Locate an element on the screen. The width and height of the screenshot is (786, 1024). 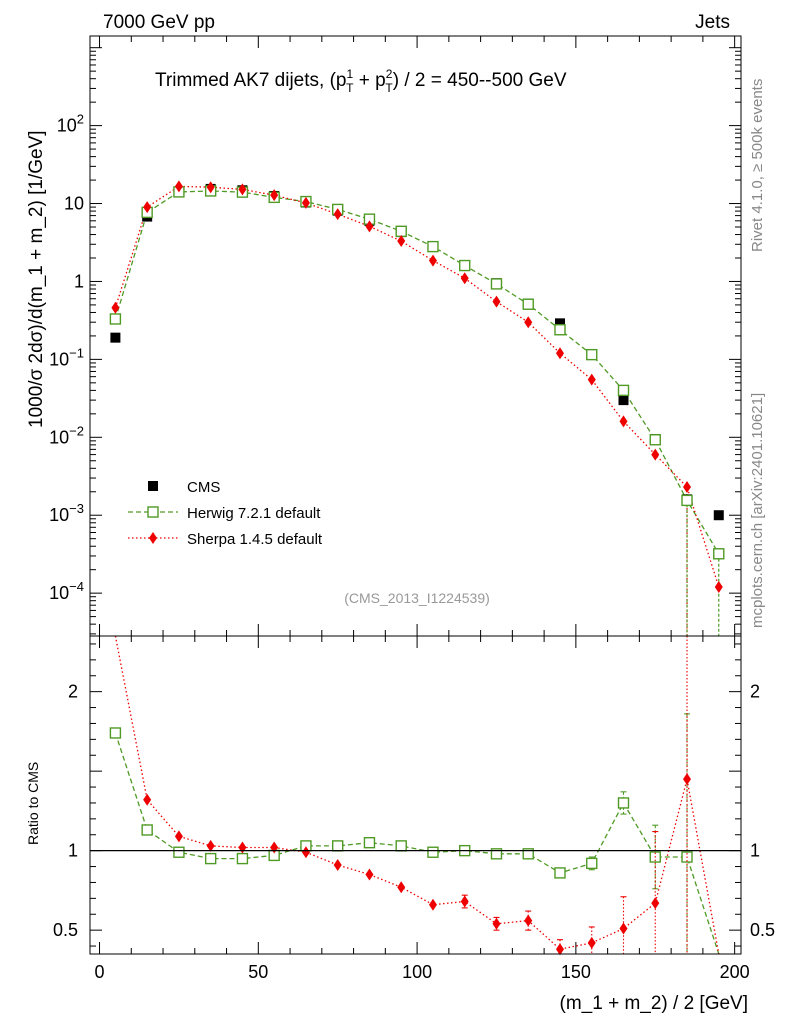
y-tick-label: 10⁻³ is located at coordinates (66, 513).